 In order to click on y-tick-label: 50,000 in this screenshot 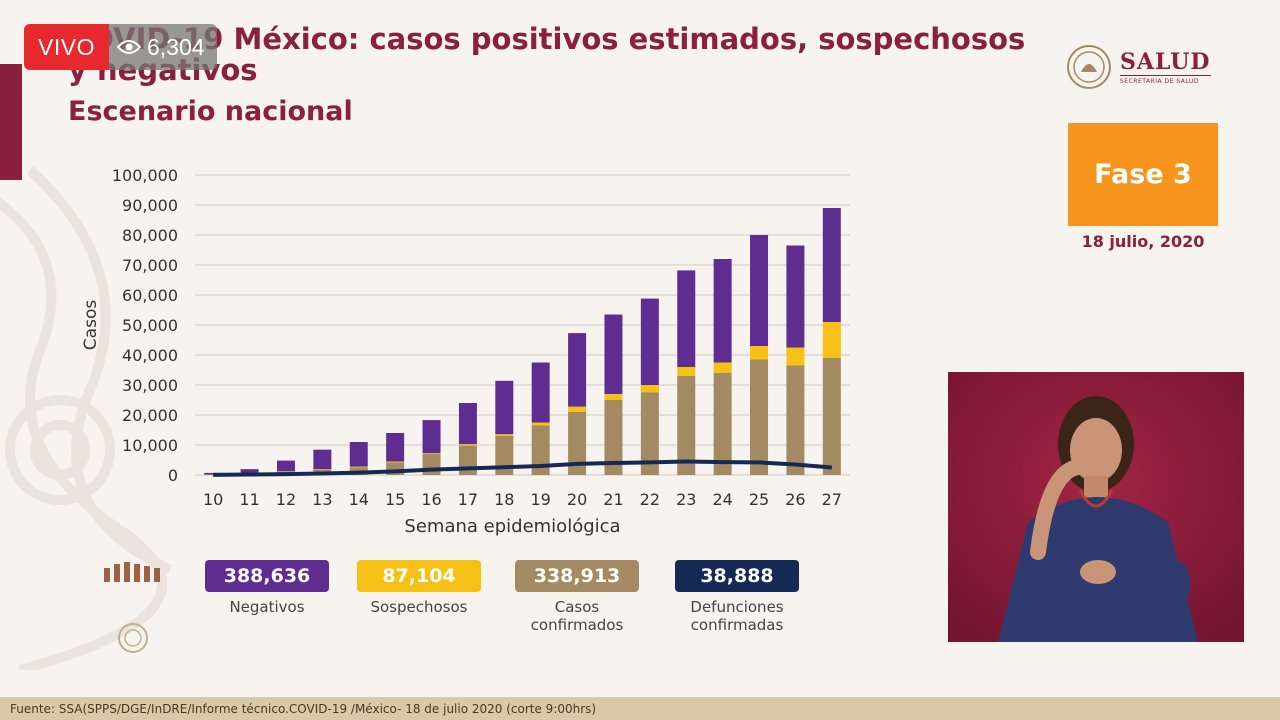, I will do `click(150, 325)`.